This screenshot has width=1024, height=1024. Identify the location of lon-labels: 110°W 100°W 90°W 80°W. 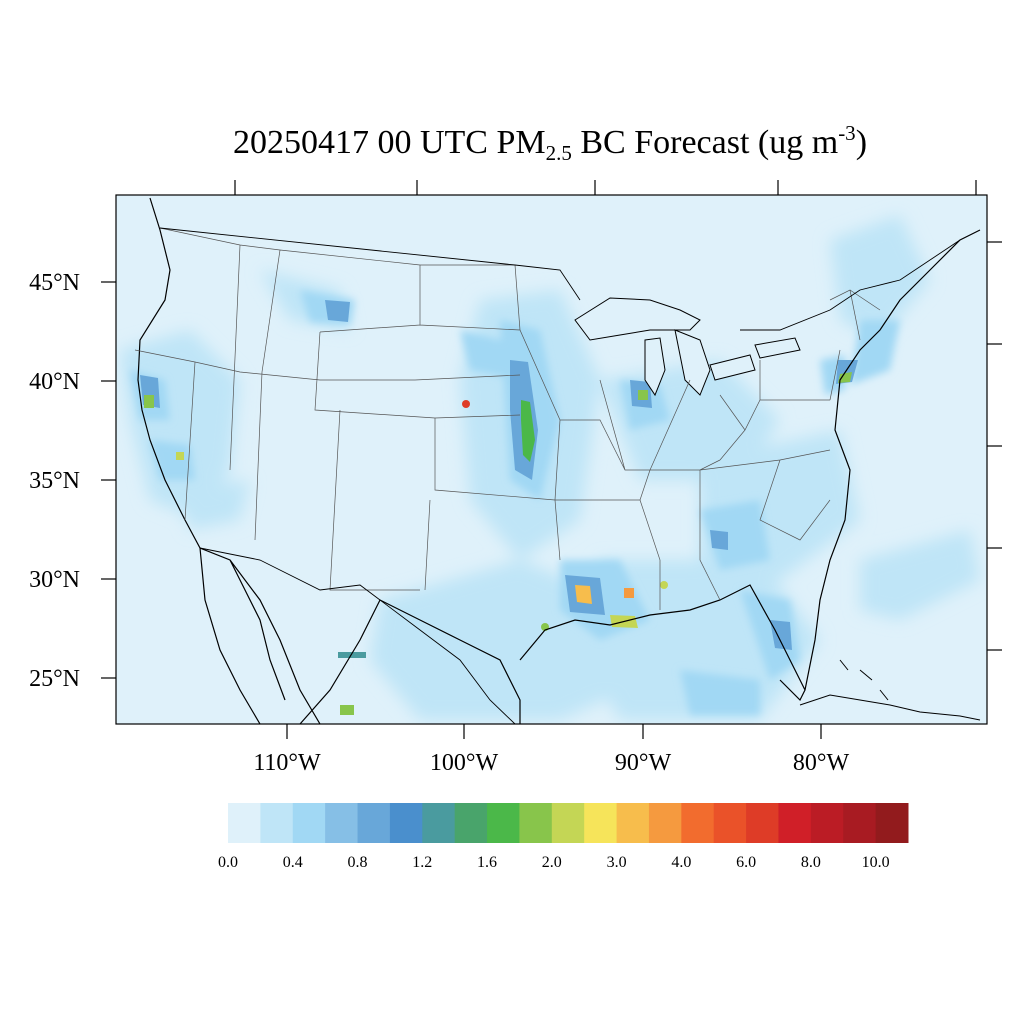
(551, 763).